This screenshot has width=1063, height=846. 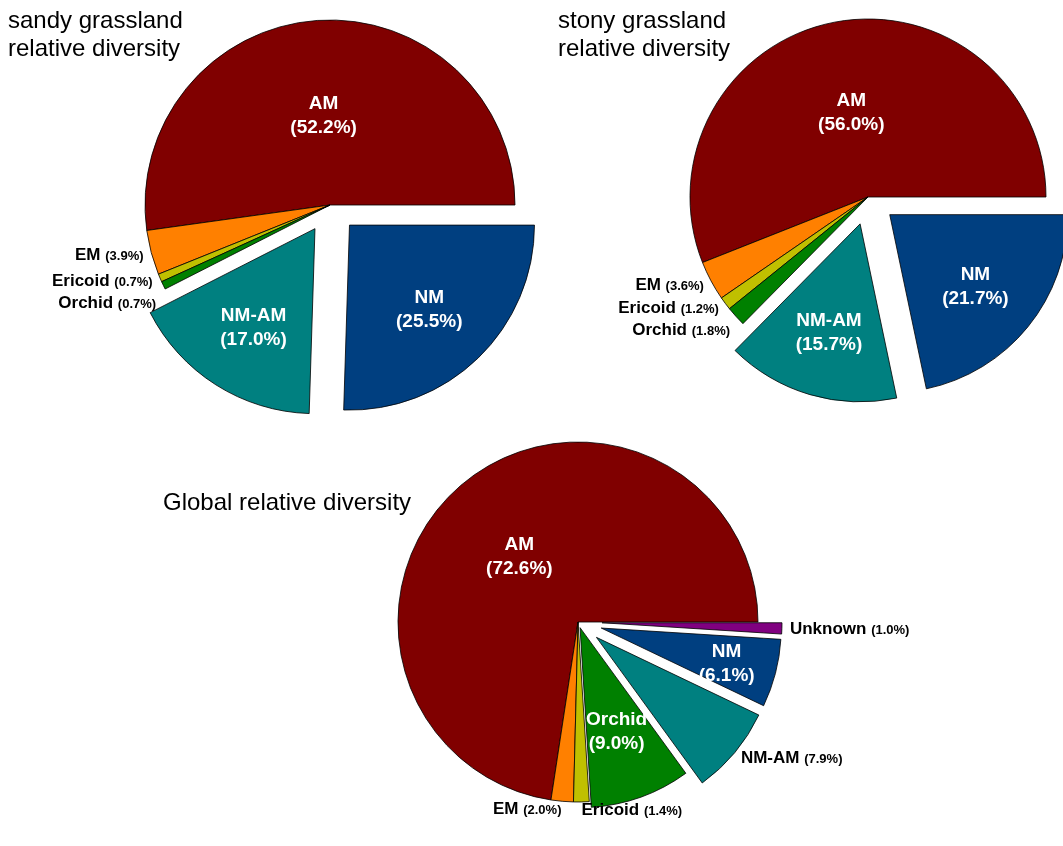 I want to click on chart-title: sandy grassland relative diversity, so click(x=95, y=33).